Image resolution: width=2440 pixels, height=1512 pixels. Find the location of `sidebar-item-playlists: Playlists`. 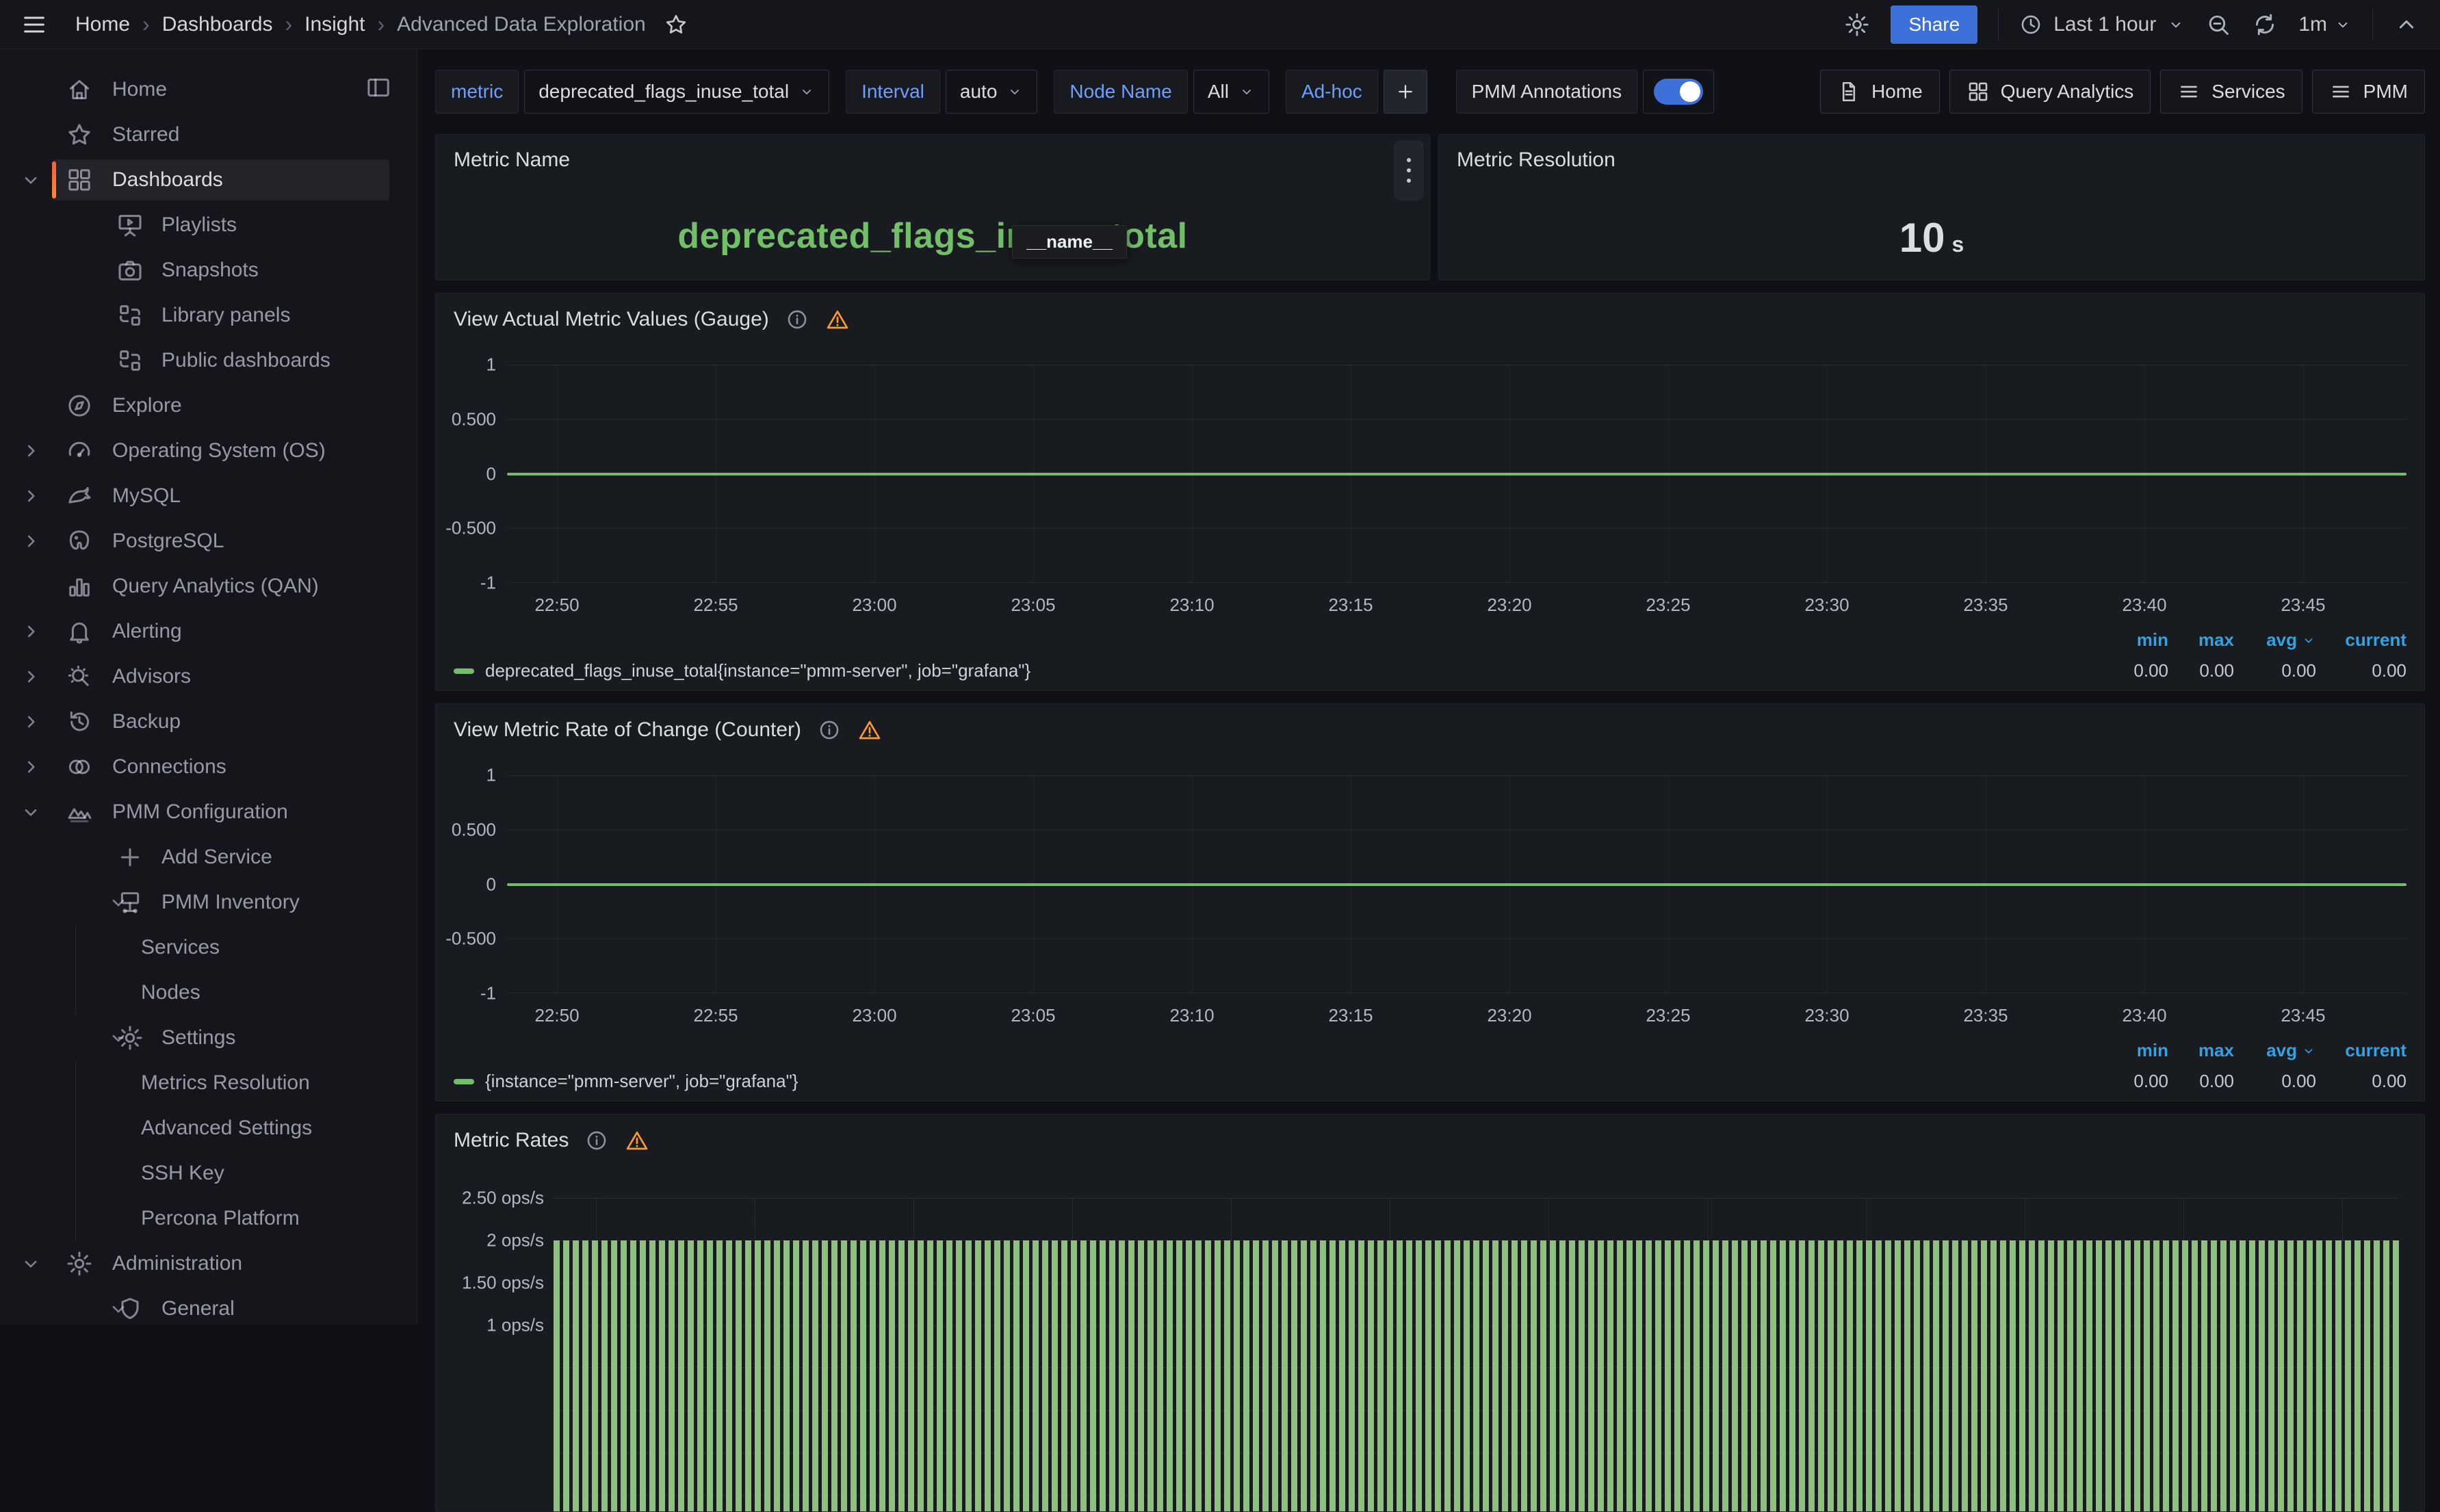

sidebar-item-playlists: Playlists is located at coordinates (209, 226).